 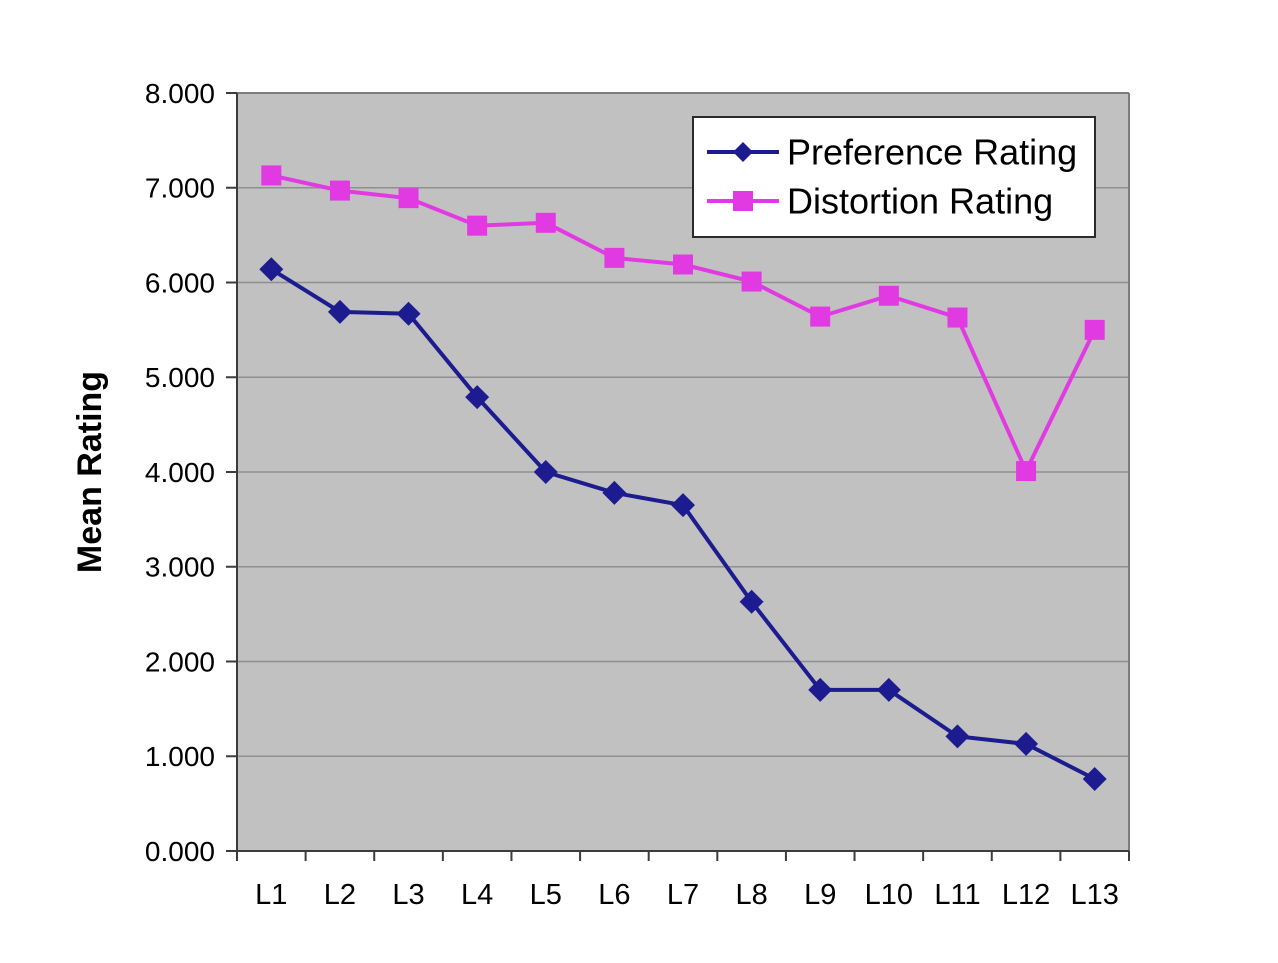 What do you see at coordinates (751, 281) in the screenshot?
I see `distortion-rating-point-L8` at bounding box center [751, 281].